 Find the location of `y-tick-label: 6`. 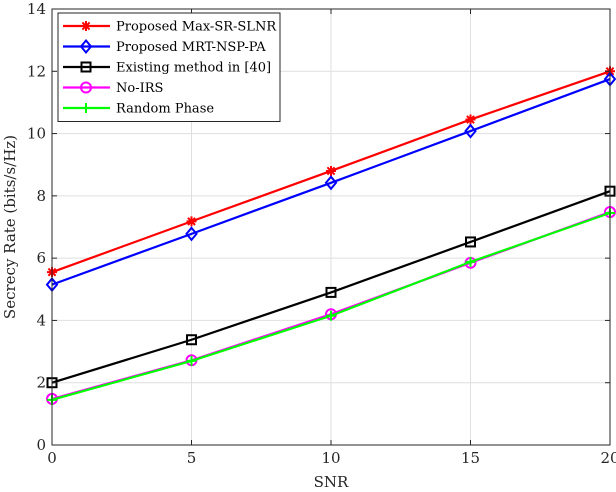

y-tick-label: 6 is located at coordinates (41, 258).